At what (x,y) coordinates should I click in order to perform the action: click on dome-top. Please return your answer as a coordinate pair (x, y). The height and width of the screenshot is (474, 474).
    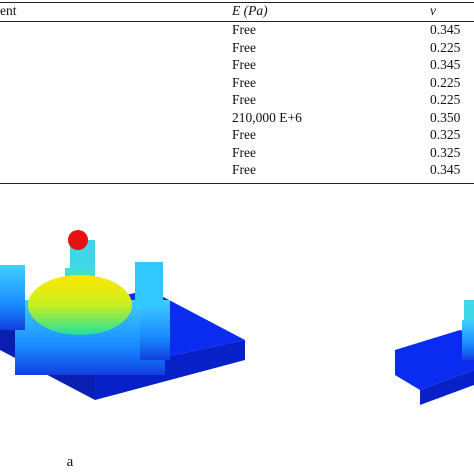
    Looking at the image, I should click on (78, 240).